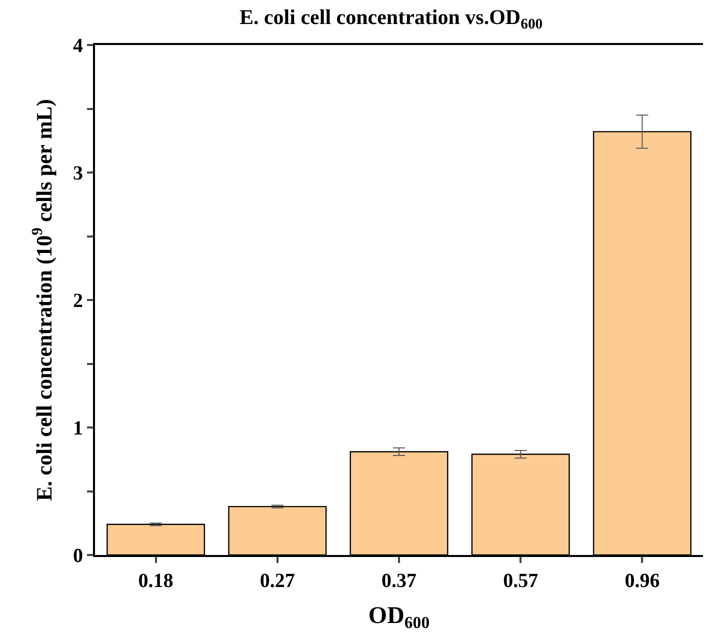  I want to click on y-tick-label: 3, so click(78, 173).